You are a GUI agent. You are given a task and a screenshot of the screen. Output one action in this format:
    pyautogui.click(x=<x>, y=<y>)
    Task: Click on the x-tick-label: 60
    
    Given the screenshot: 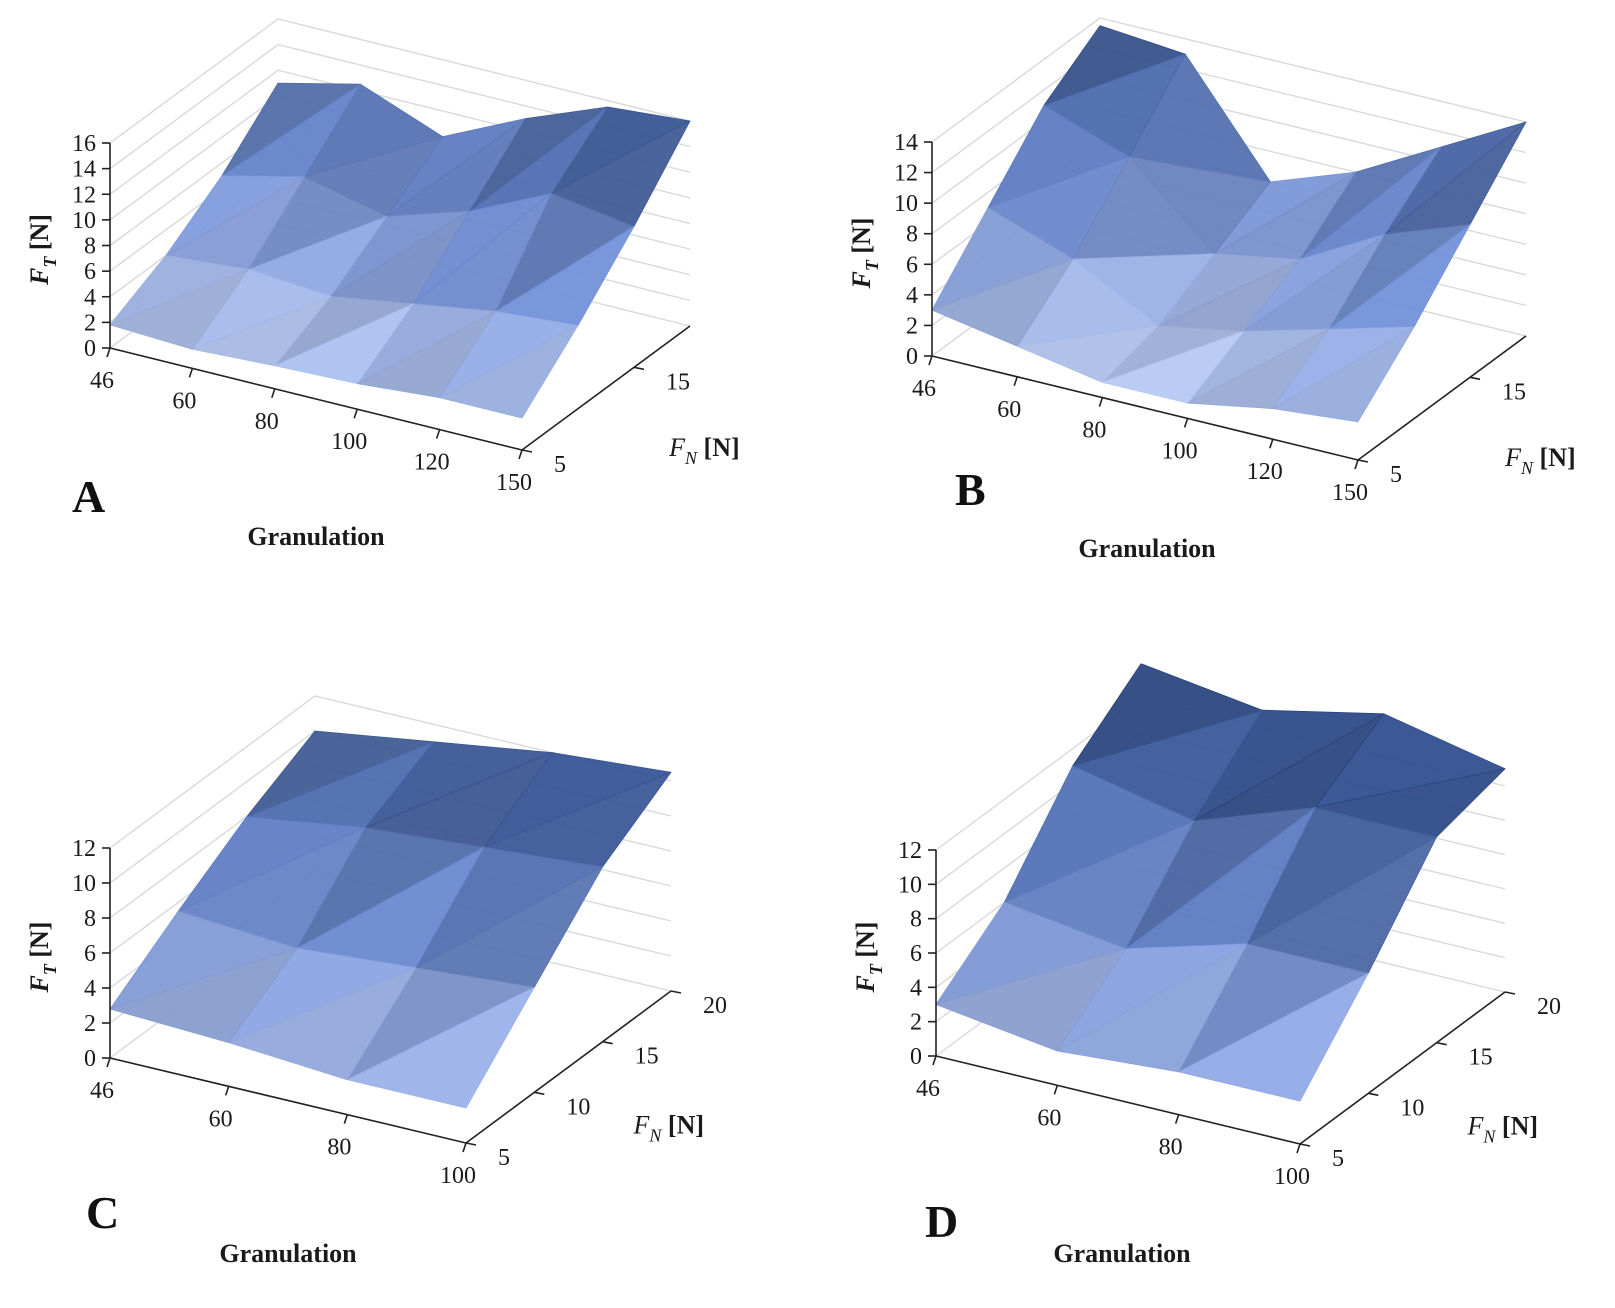 What is the action you would take?
    pyautogui.click(x=221, y=1119)
    